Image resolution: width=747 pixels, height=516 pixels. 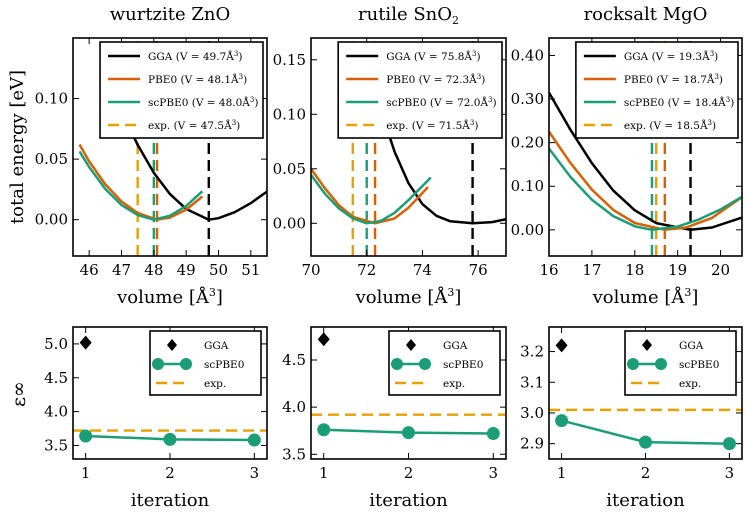 What do you see at coordinates (17, 147) in the screenshot?
I see `y-axis-label-top: total energy [eV]` at bounding box center [17, 147].